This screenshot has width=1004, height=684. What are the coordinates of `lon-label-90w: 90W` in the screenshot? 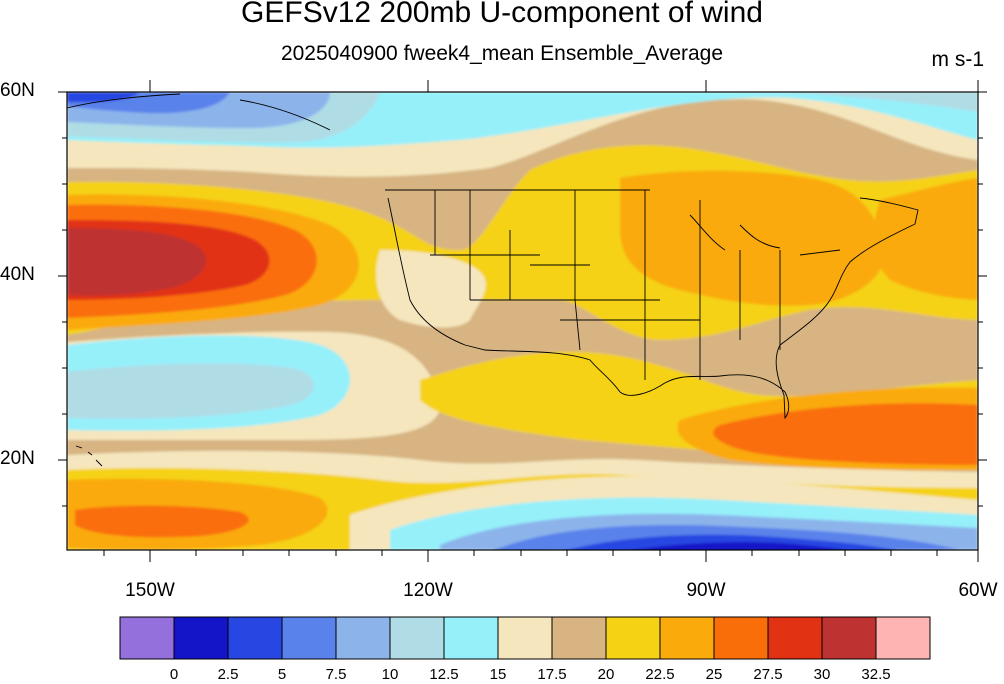 It's located at (706, 590).